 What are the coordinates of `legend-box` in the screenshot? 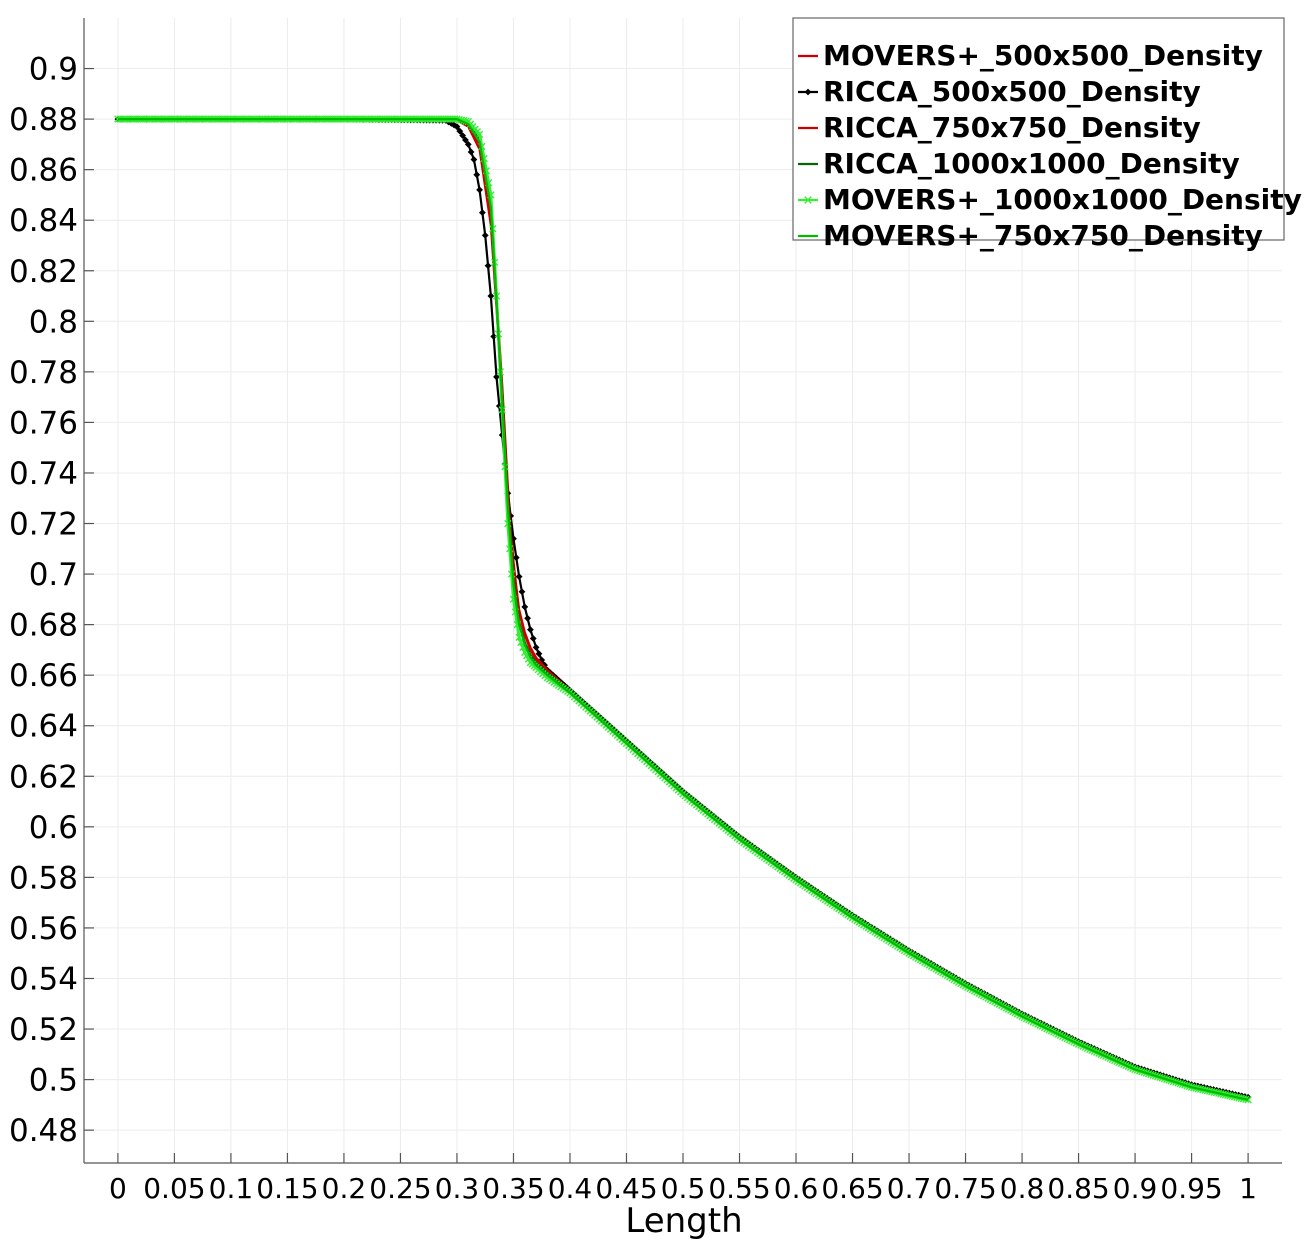 It's located at (1038, 129).